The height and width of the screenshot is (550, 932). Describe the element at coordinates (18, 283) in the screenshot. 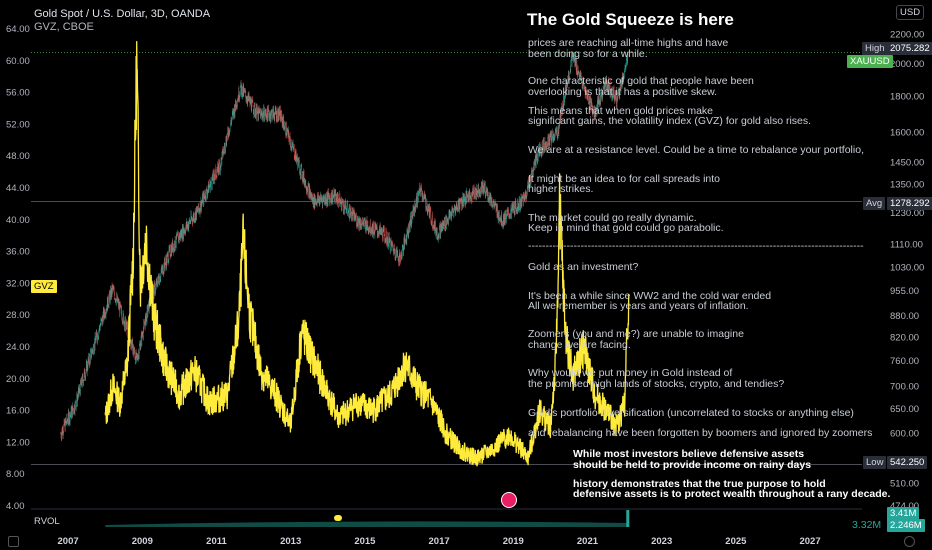

I see `gvz-tick-label-7: 32.00` at that location.